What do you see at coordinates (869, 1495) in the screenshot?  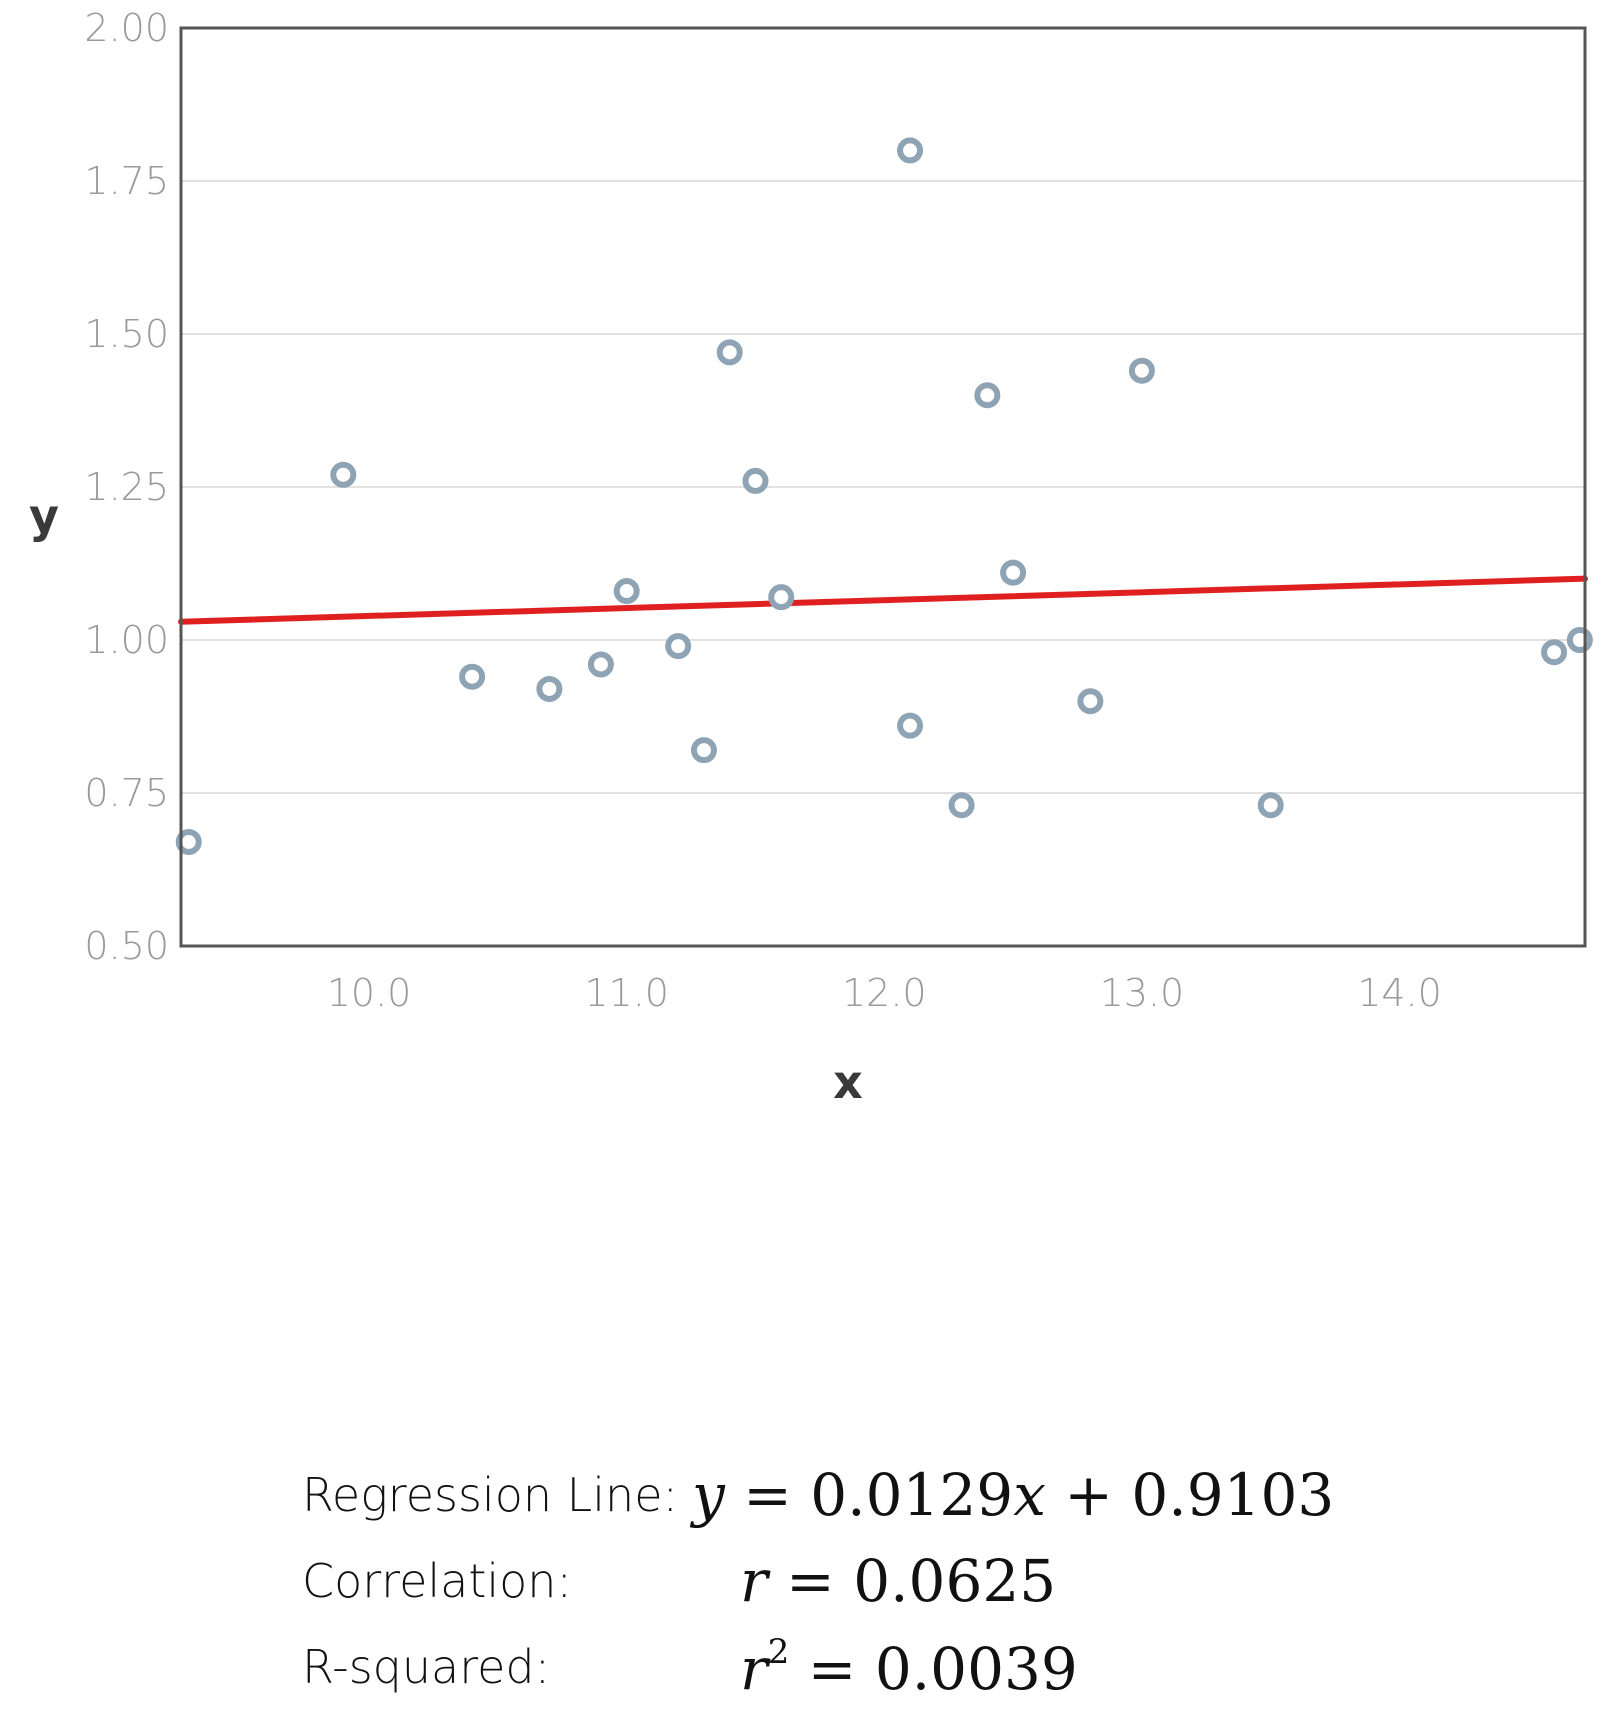 I see `regression-slope: = 0.0129` at bounding box center [869, 1495].